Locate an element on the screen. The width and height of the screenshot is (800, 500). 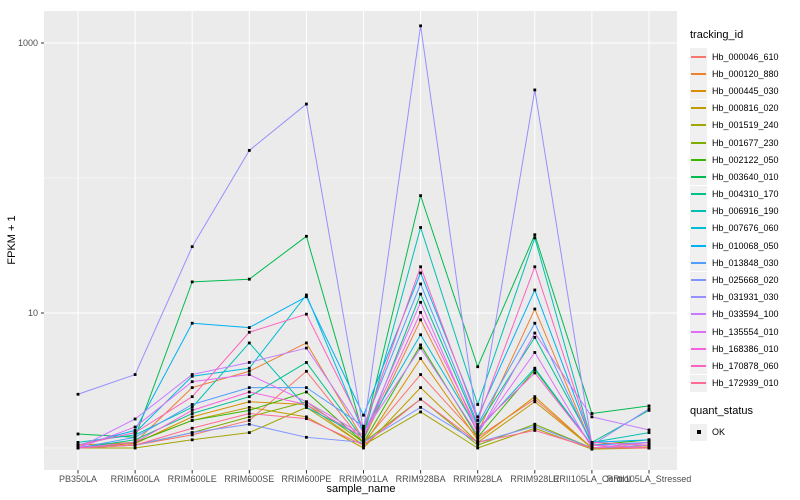
legend-item-Hb_000120_880: Hb_000120_880 is located at coordinates (745, 74).